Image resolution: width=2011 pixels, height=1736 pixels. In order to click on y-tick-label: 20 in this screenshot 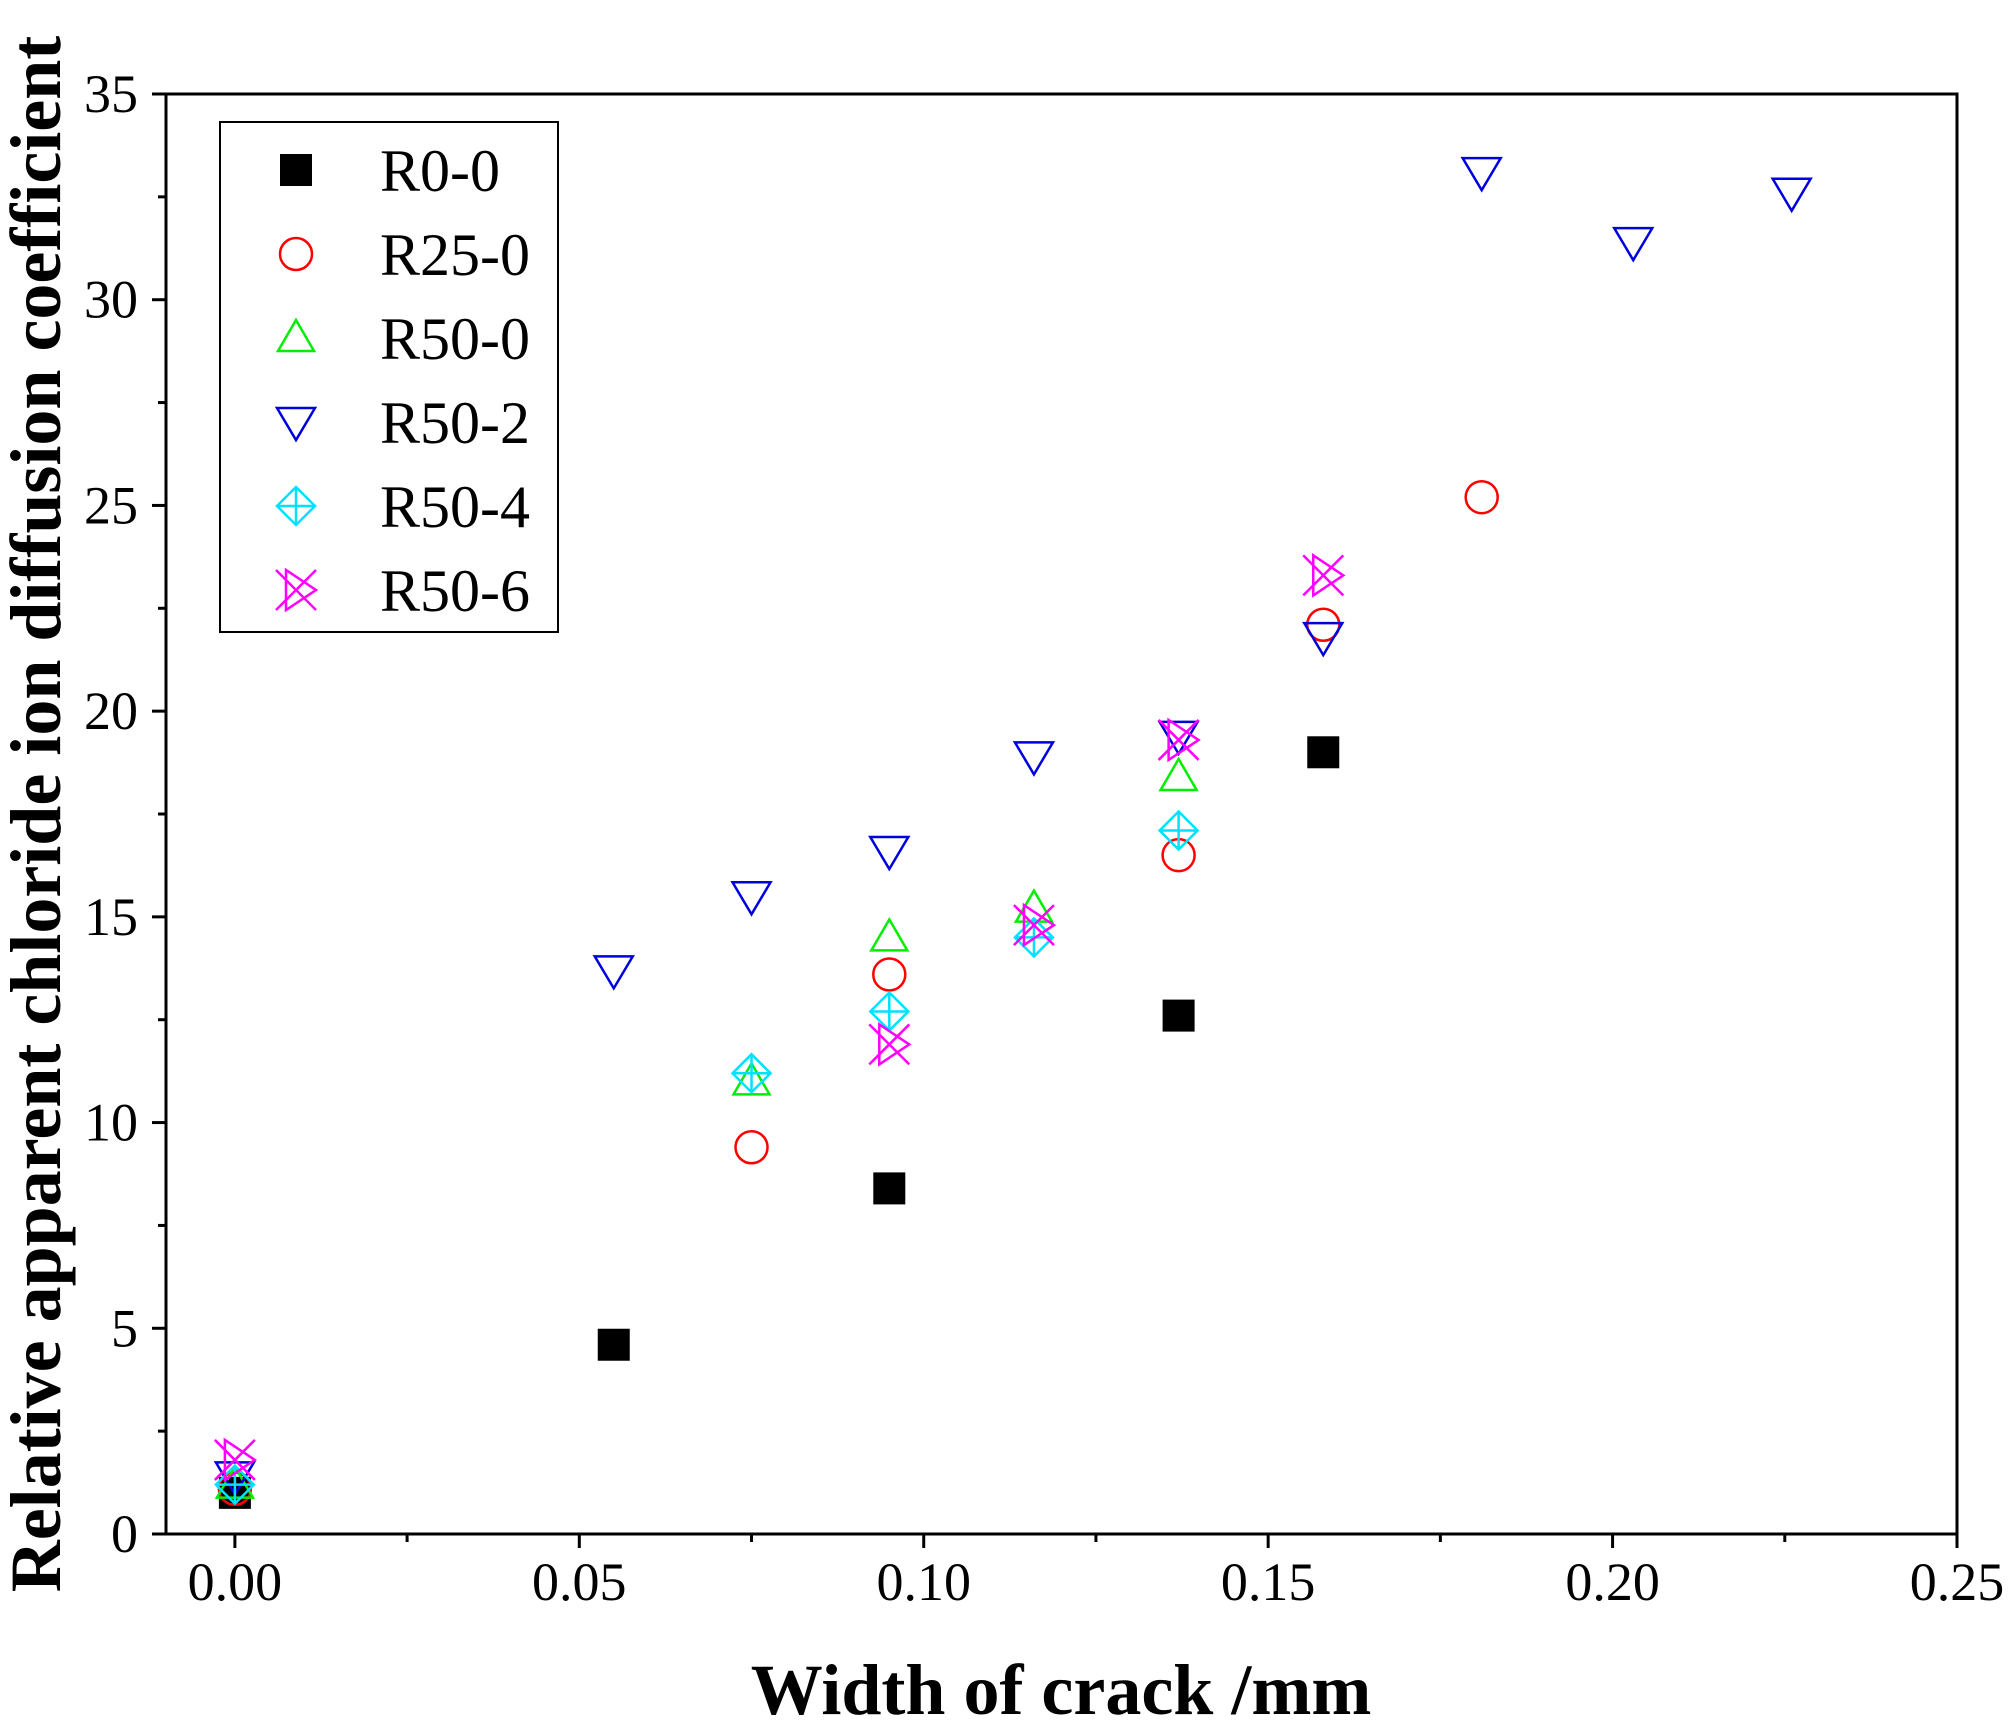, I will do `click(111, 711)`.